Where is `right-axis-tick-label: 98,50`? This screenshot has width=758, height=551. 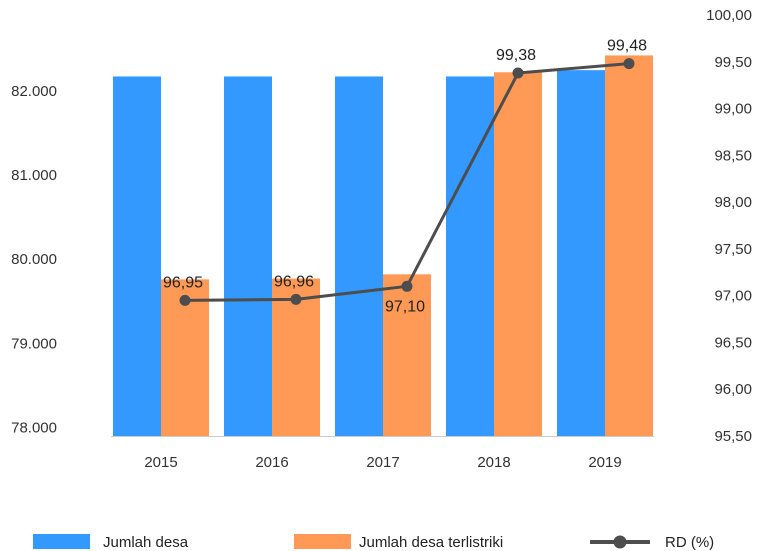 right-axis-tick-label: 98,50 is located at coordinates (733, 155).